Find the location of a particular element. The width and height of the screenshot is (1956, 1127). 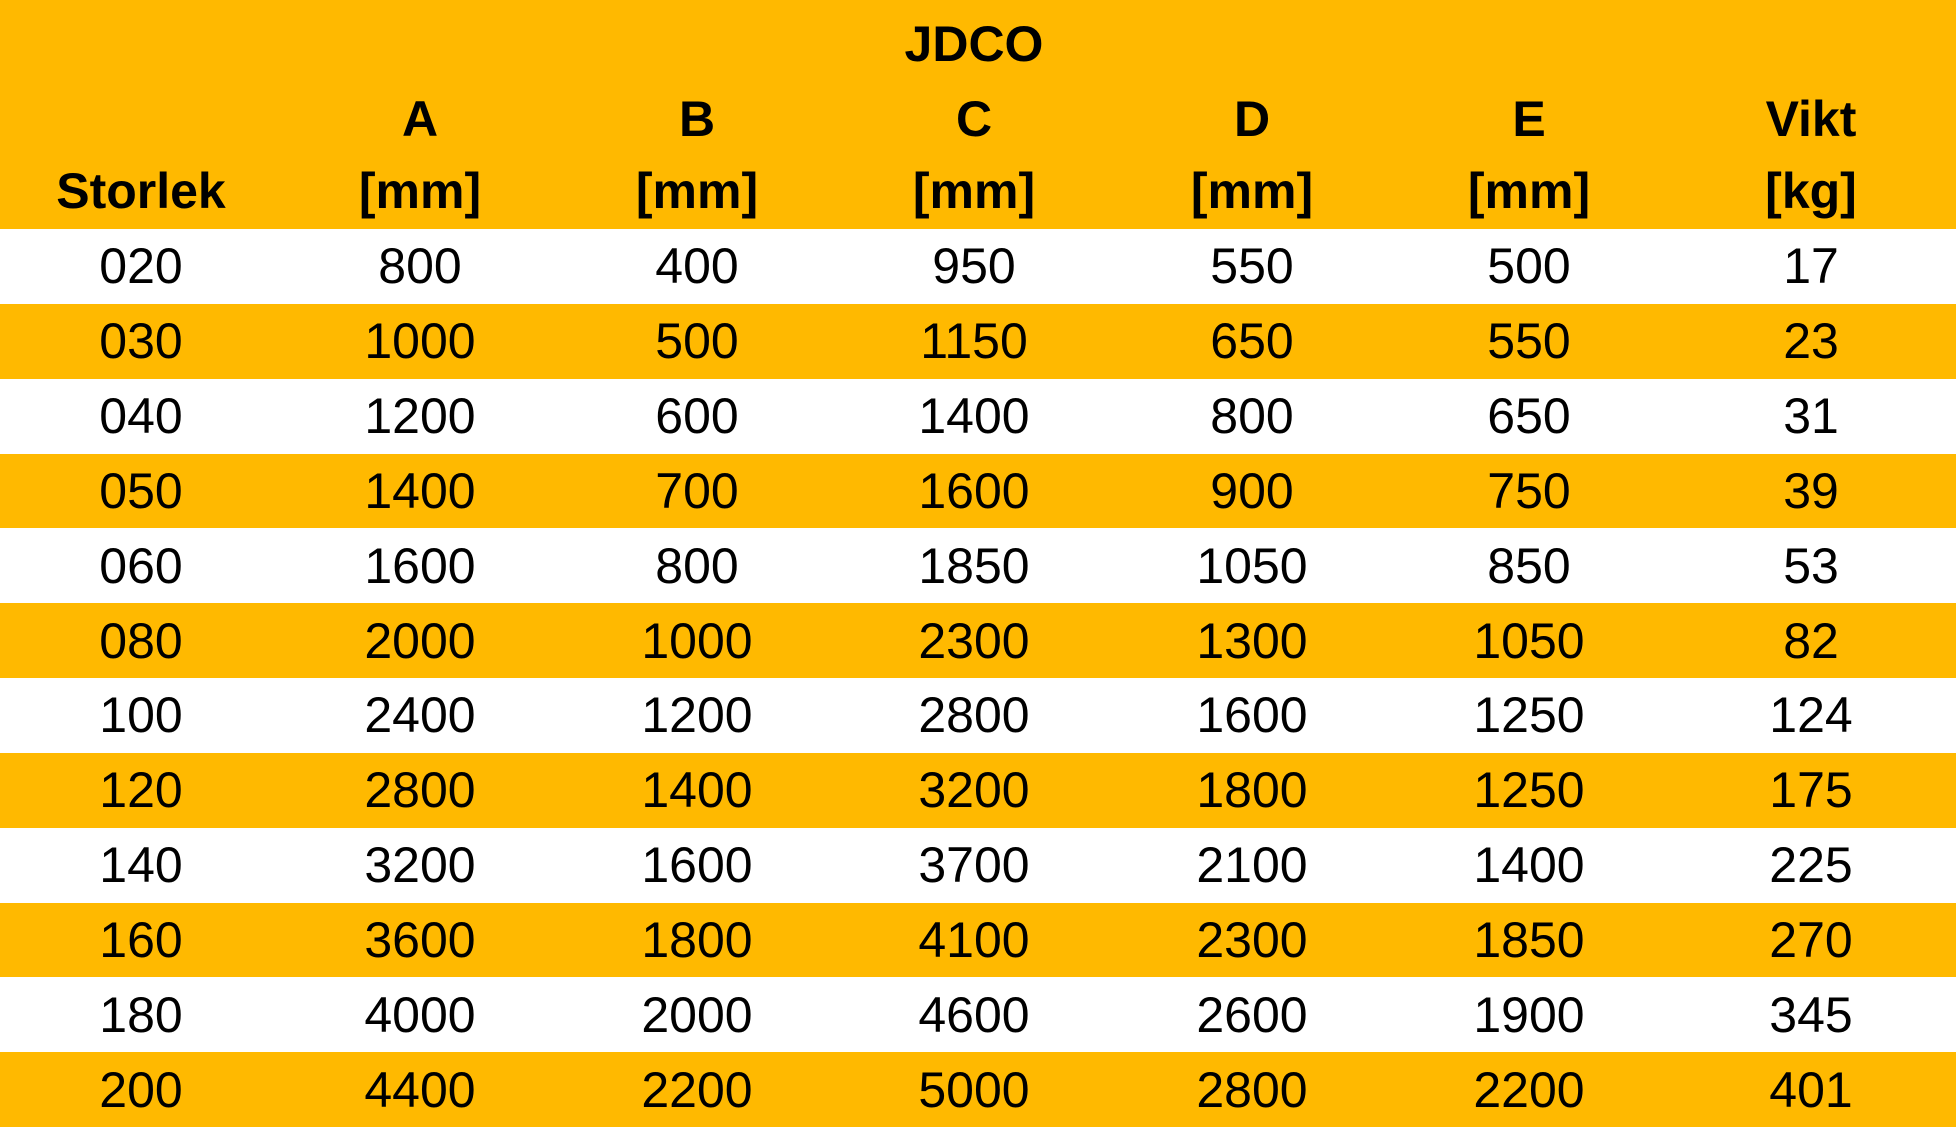

column-label: E is located at coordinates (1529, 119).